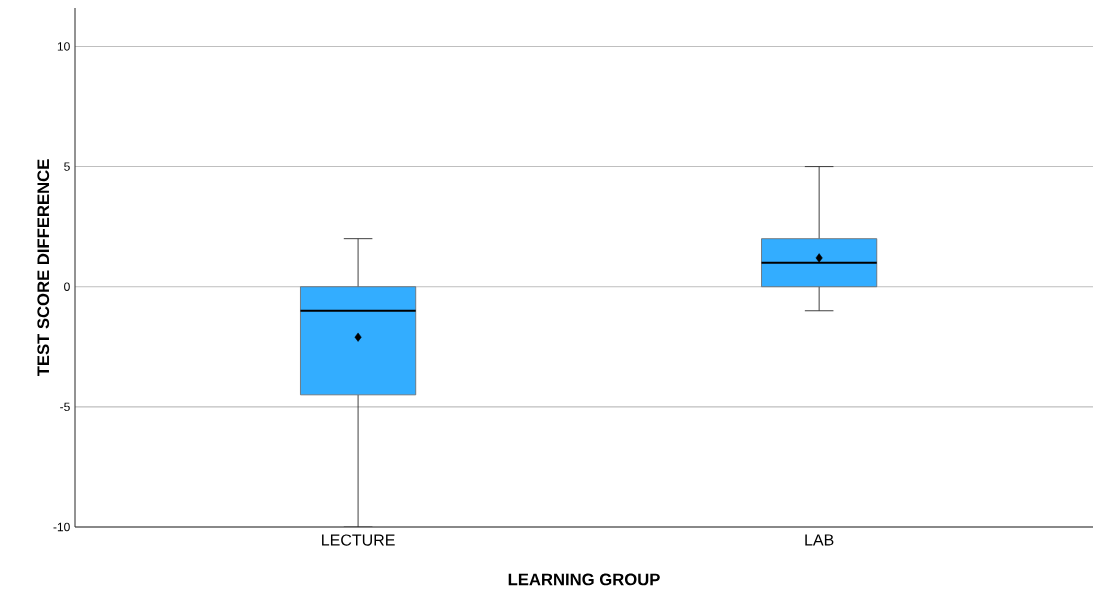  I want to click on x-axis-title: LEARNING GROUP, so click(584, 579).